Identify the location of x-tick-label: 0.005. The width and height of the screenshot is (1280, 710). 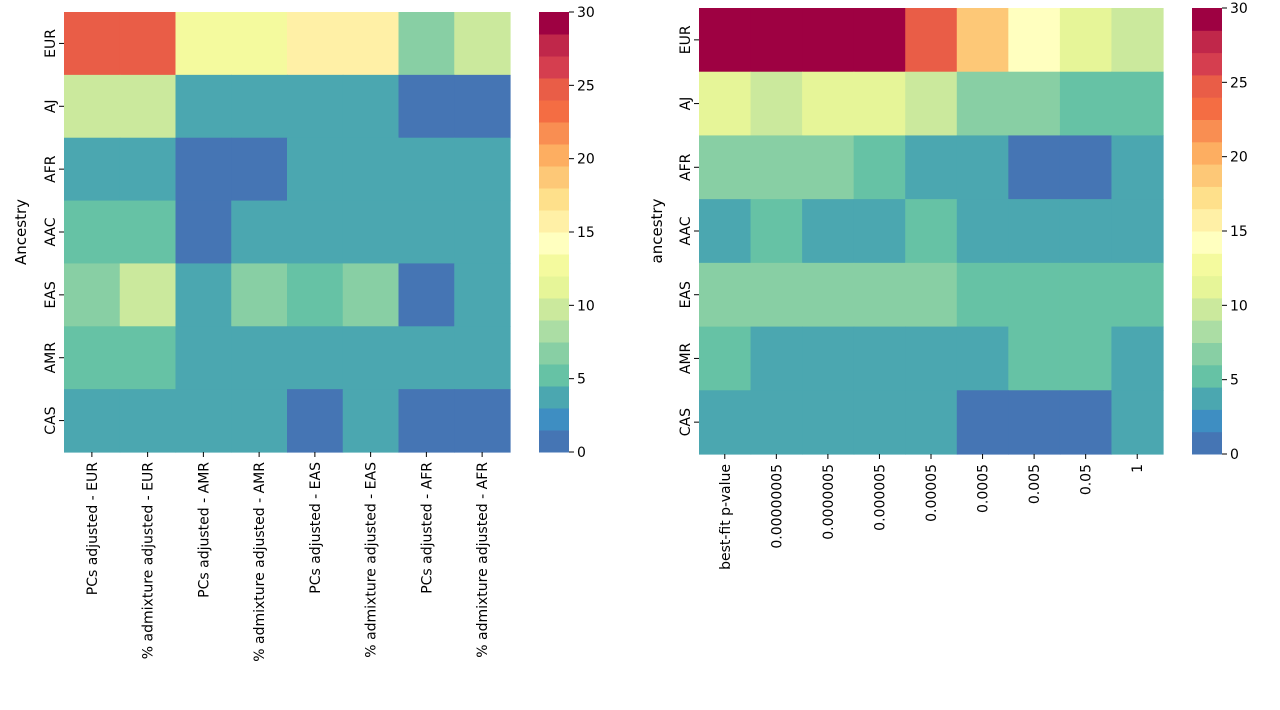
(1035, 484).